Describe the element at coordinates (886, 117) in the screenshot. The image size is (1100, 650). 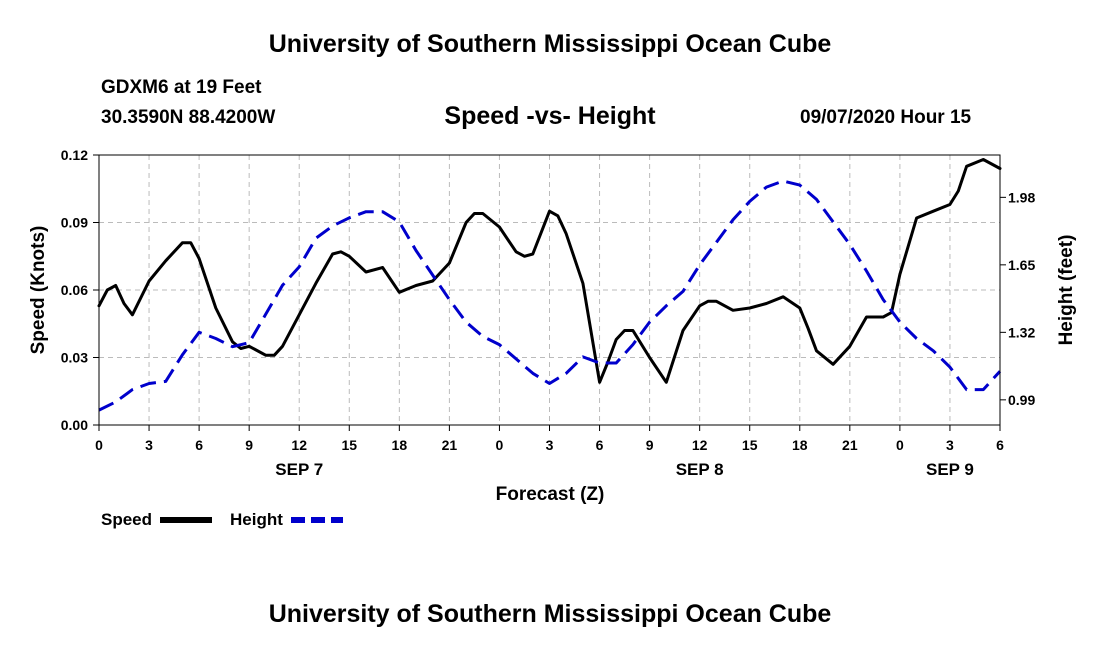
I see `forecast-time-label: 09/07/2020 Hour 15` at that location.